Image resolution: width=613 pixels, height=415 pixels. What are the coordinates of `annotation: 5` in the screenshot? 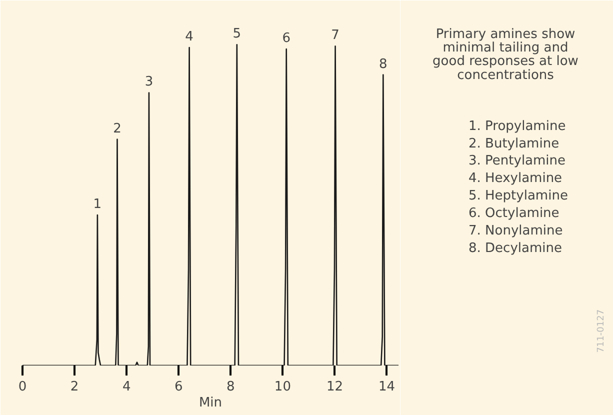 It's located at (237, 34).